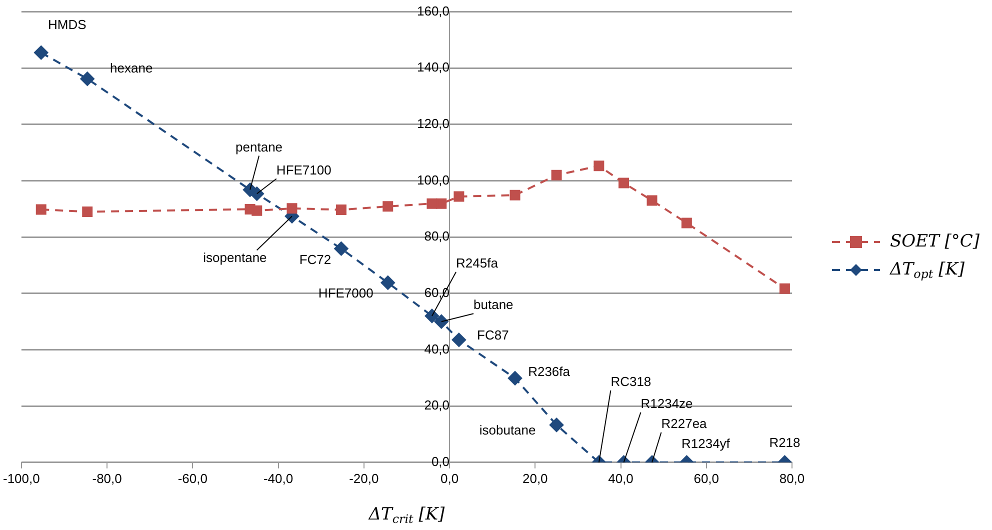 This screenshot has width=992, height=530. What do you see at coordinates (666, 403) in the screenshot?
I see `annotation: R1234ze` at bounding box center [666, 403].